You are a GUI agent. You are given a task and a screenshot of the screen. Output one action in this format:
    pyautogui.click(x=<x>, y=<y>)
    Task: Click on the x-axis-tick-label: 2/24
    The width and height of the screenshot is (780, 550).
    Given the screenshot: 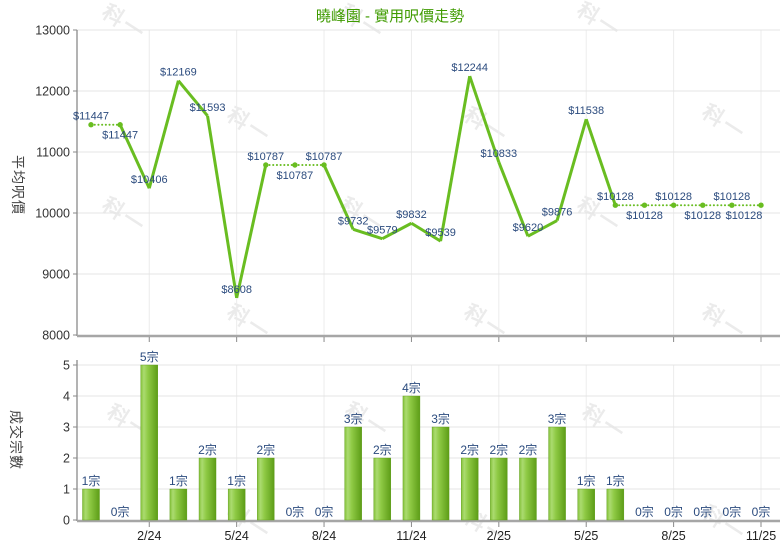 What is the action you would take?
    pyautogui.click(x=149, y=536)
    